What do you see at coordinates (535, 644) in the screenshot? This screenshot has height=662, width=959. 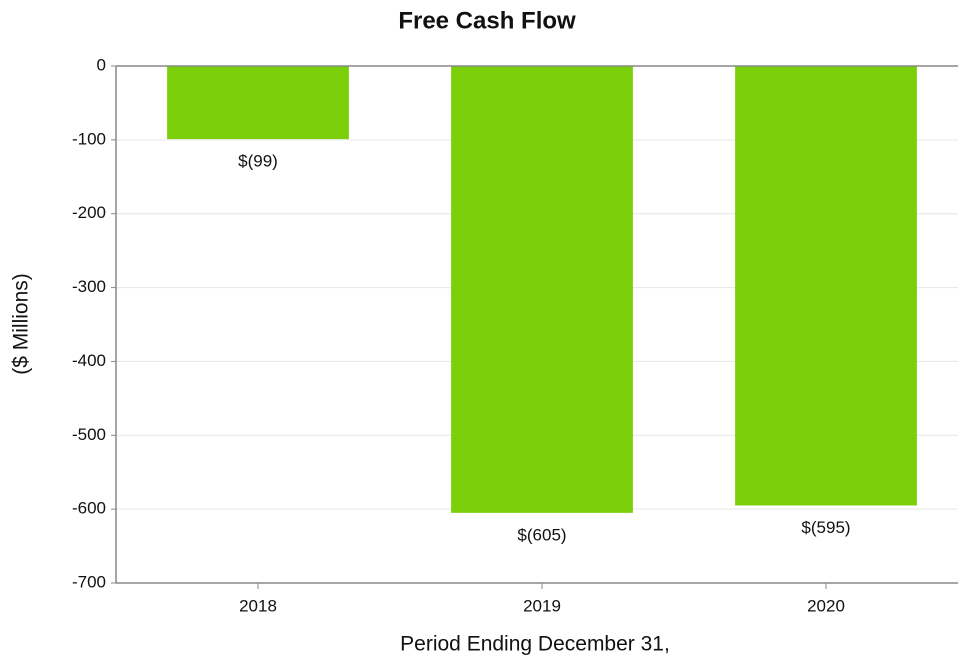 I see `x-axis-label: Period Ending December 31,` at bounding box center [535, 644].